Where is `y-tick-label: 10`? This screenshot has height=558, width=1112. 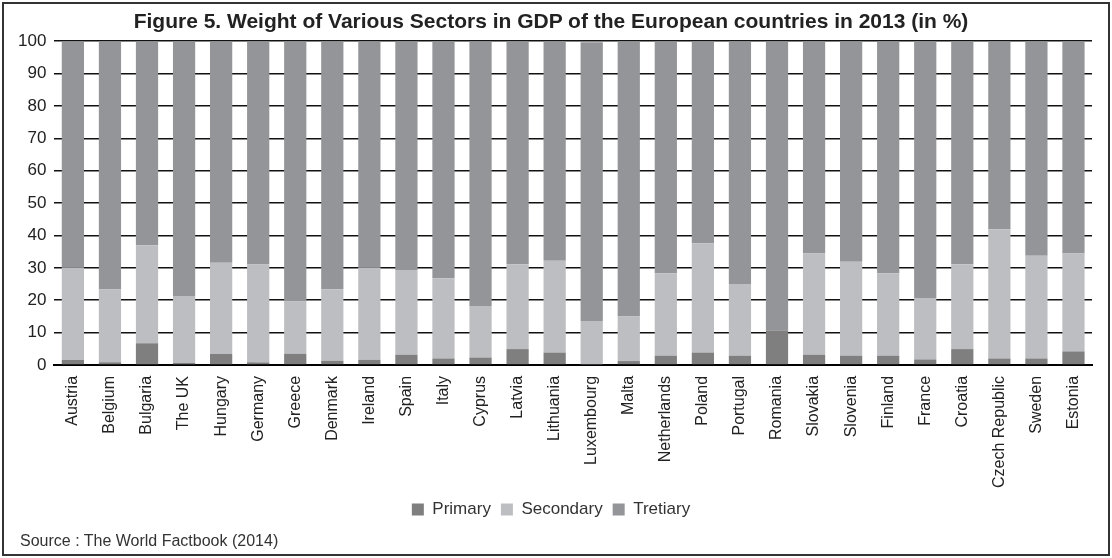
y-tick-label: 10 is located at coordinates (37, 332).